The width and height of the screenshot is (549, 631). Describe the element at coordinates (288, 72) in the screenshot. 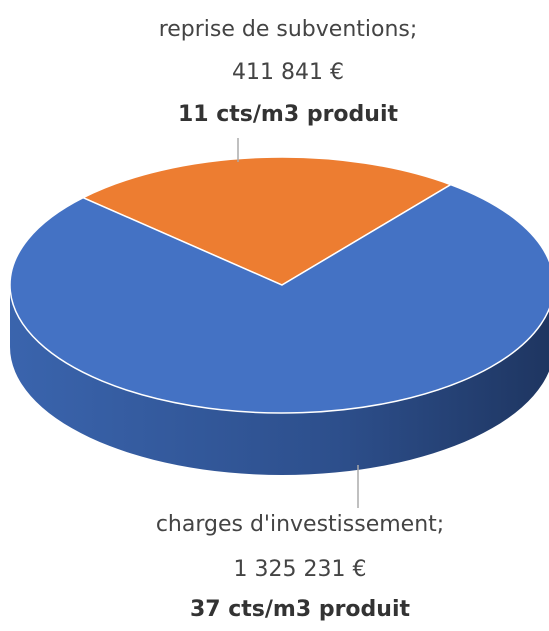

I see `value-label: 411 841 €` at that location.